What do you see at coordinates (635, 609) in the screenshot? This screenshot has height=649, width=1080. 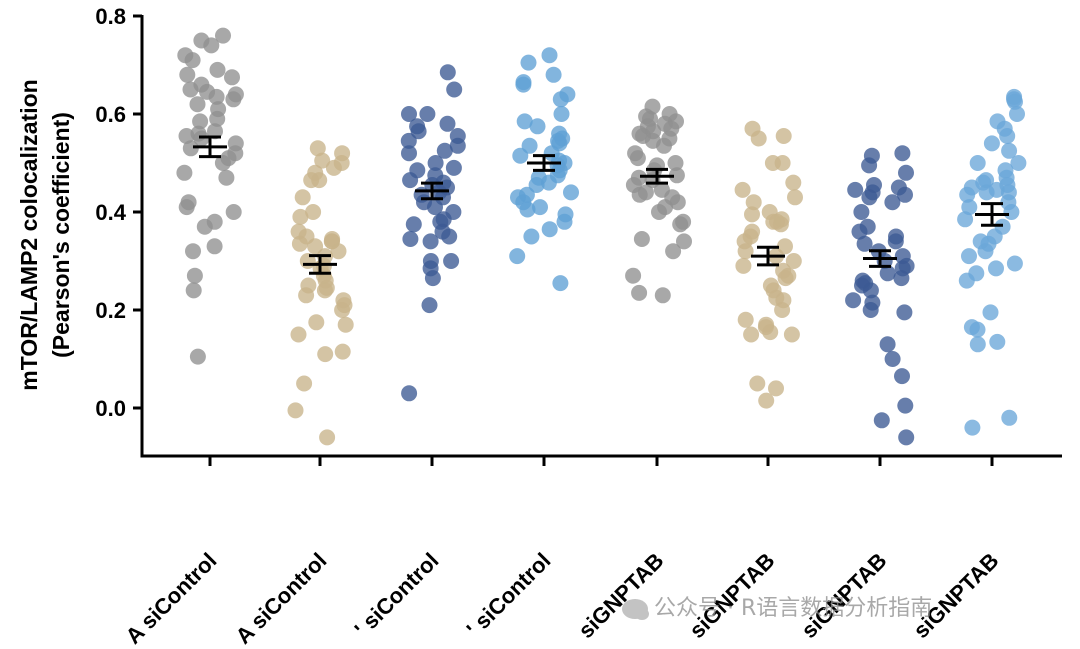 I see `wechat-icon` at bounding box center [635, 609].